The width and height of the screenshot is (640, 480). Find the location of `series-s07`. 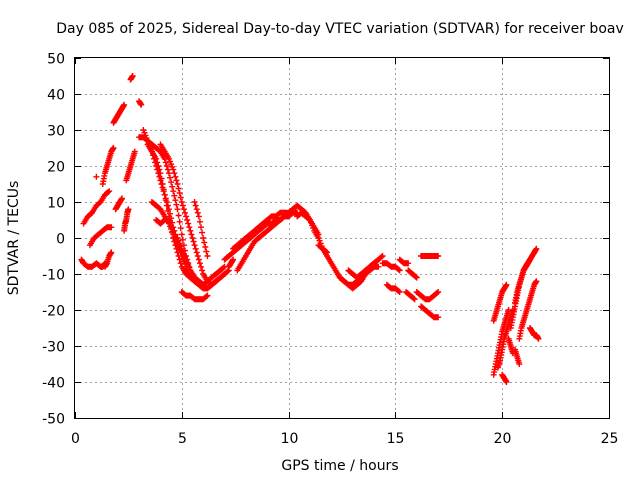

series-s07 is located at coordinates (119, 113).